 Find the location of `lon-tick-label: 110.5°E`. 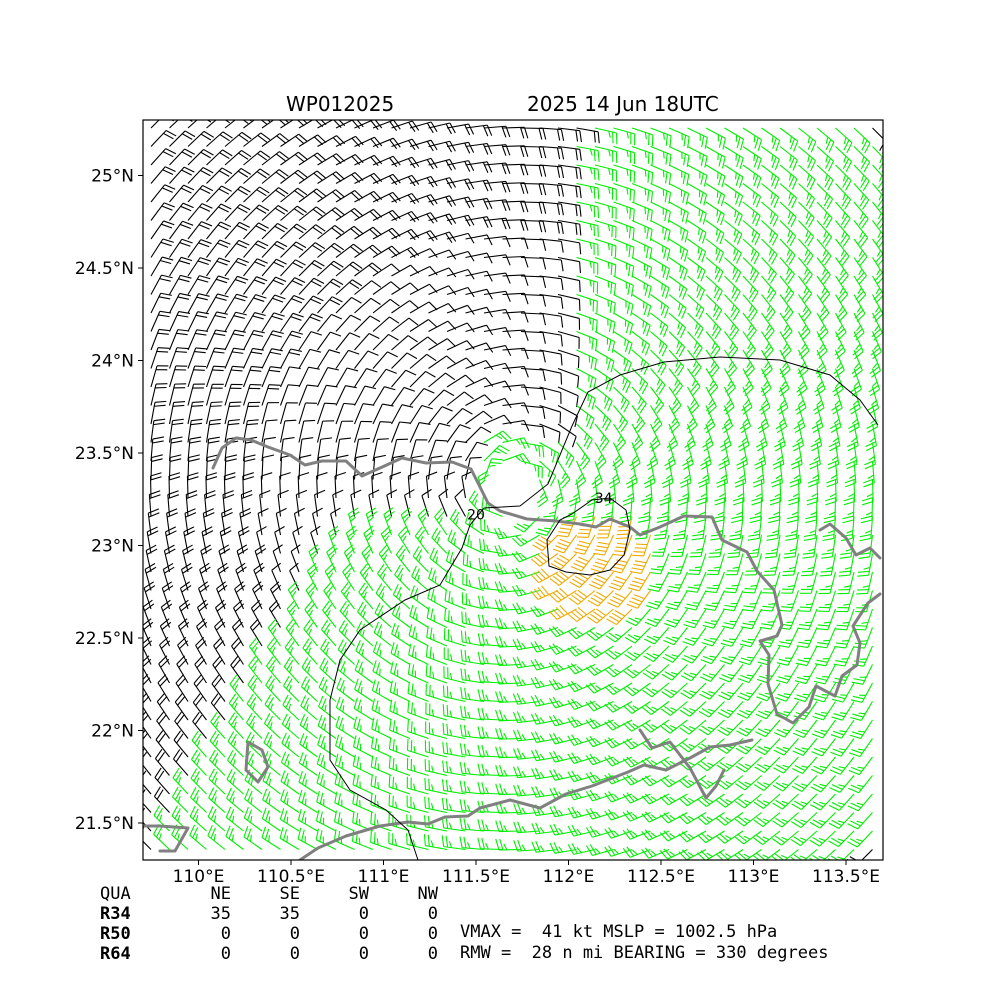

lon-tick-label: 110.5°E is located at coordinates (291, 877).